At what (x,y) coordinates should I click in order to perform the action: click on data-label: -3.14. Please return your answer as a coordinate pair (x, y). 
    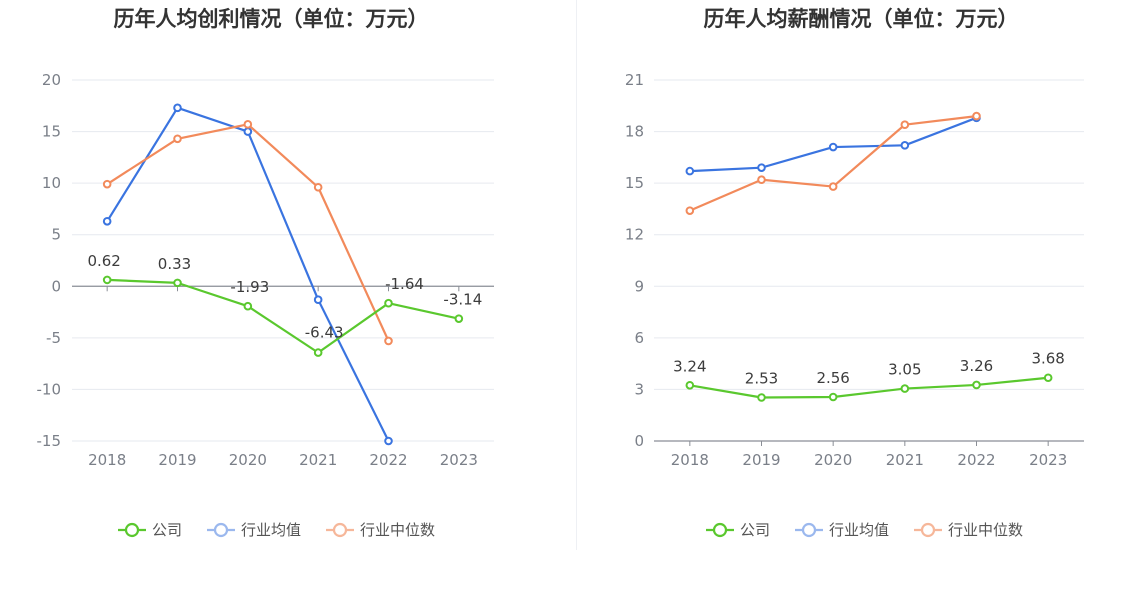
    Looking at the image, I should click on (462, 300).